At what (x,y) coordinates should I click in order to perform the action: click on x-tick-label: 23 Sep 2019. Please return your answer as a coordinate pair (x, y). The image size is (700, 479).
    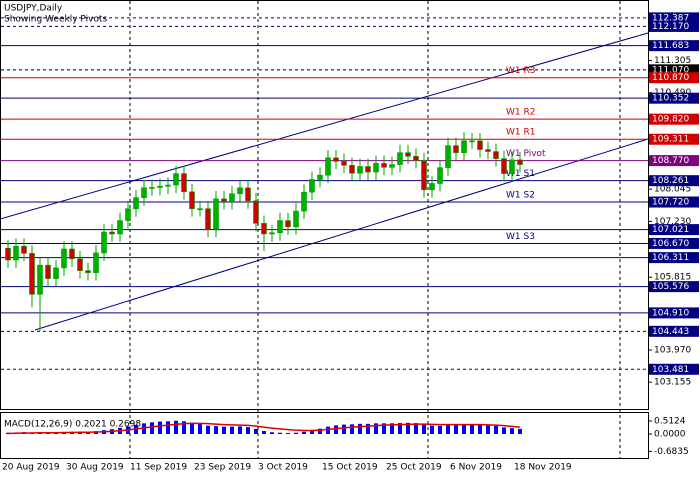
    Looking at the image, I should click on (222, 468).